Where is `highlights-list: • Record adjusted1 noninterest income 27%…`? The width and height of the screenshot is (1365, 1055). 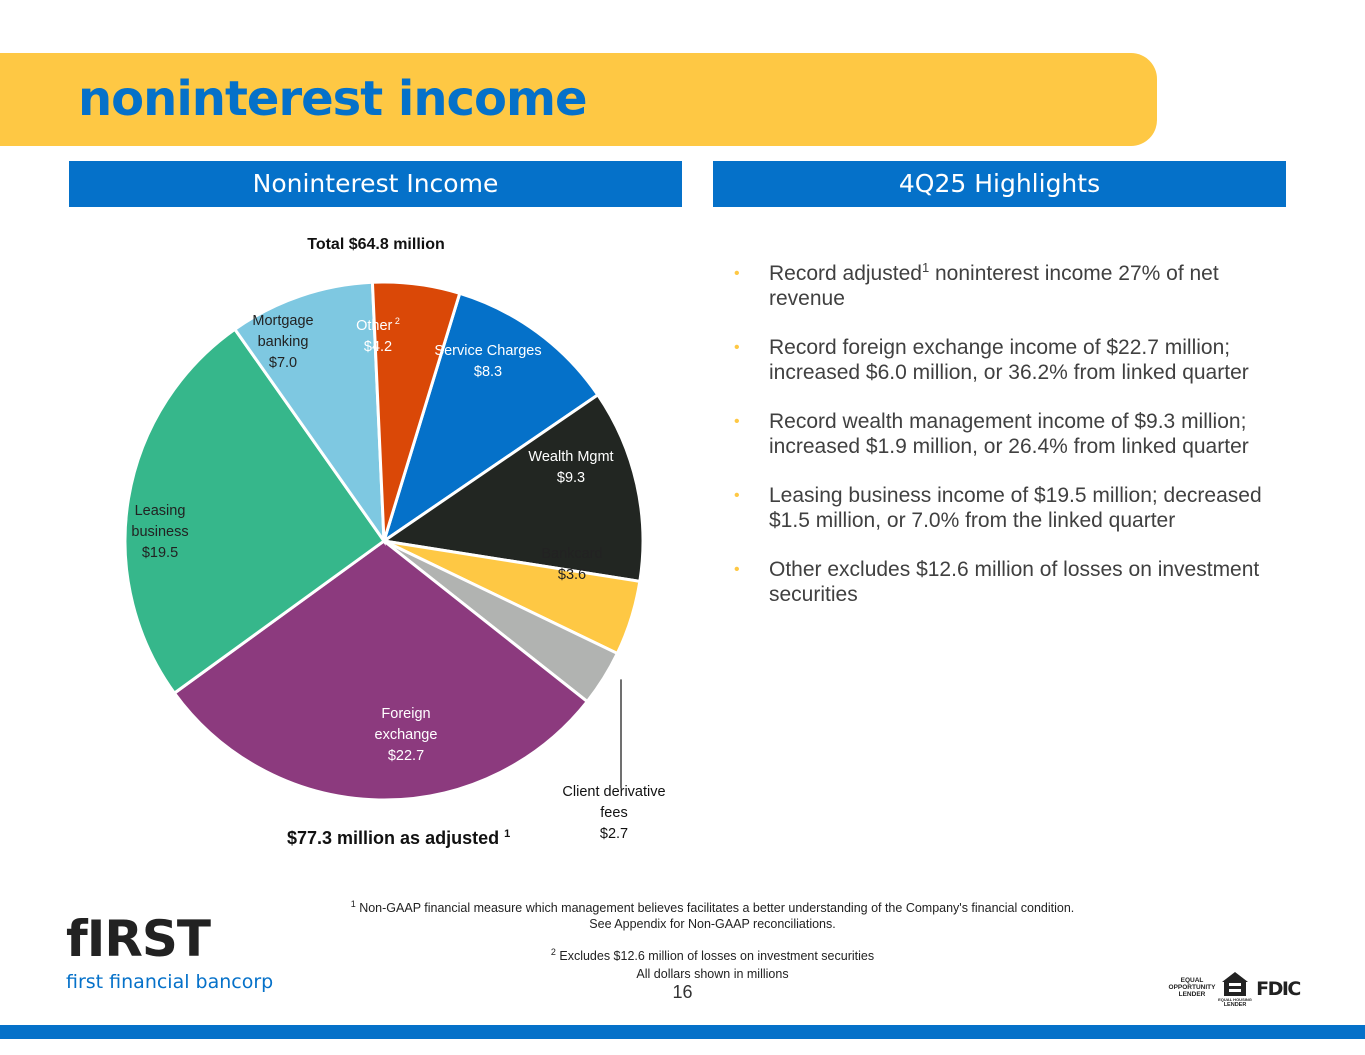
highlights-list: • Record adjusted1 noninterest income 27%… is located at coordinates (1010, 446).